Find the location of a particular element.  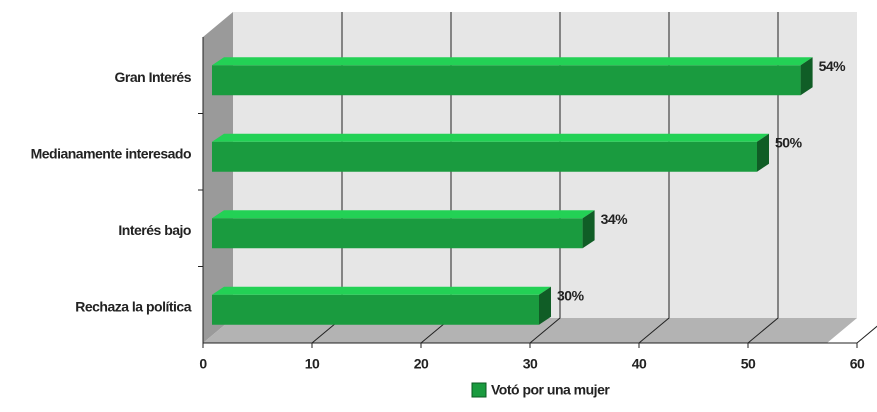

value-label: 34% is located at coordinates (615, 219).